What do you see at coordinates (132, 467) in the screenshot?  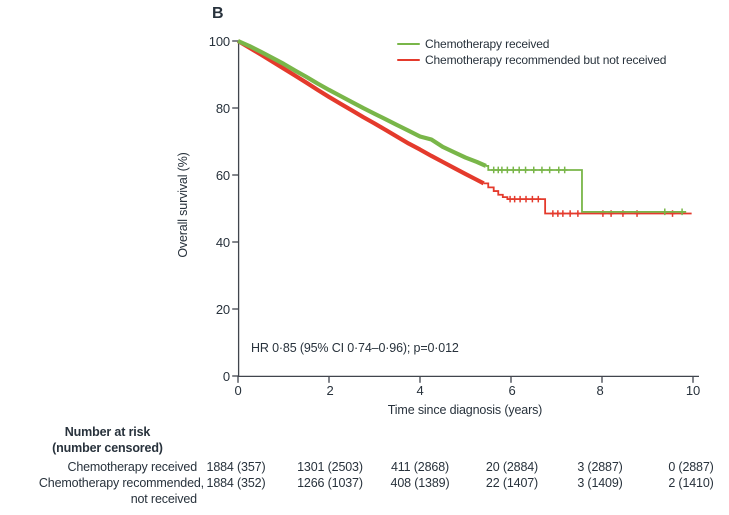 I see `risk-row-label-chemo-received: Chemotherapy received` at bounding box center [132, 467].